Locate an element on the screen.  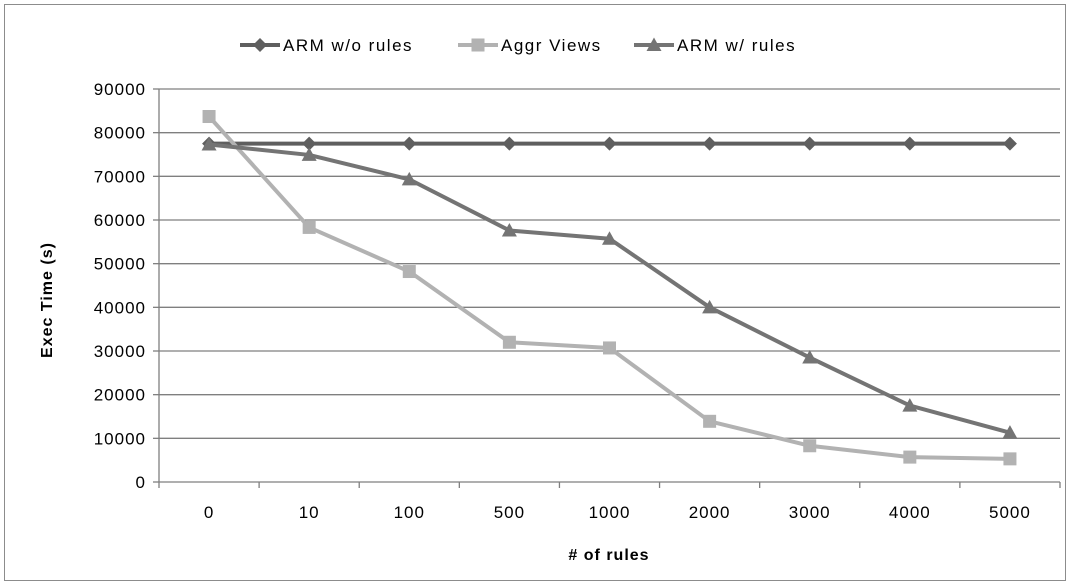
legend-item: ARM w/ rules is located at coordinates (715, 45).